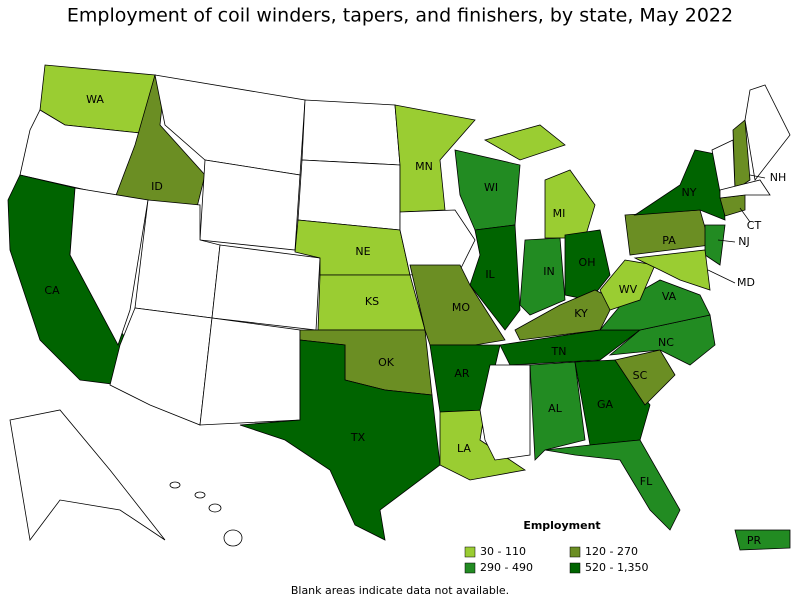 The image size is (800, 600). Describe the element at coordinates (462, 373) in the screenshot. I see `state-label: AR` at that location.